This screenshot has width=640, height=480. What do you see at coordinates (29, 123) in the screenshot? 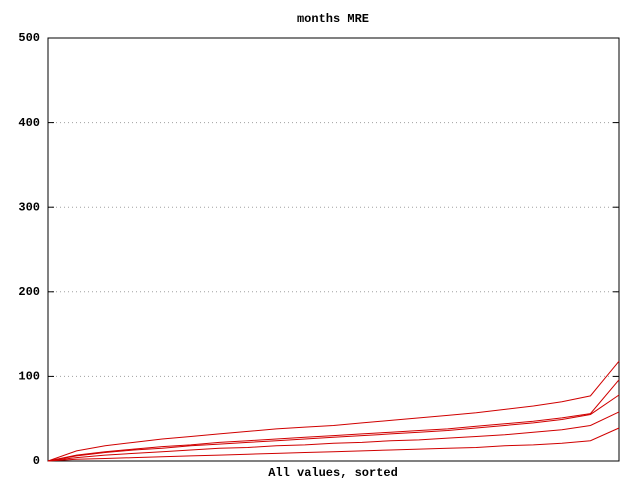
I see `y-tick-label: 400` at bounding box center [29, 123].